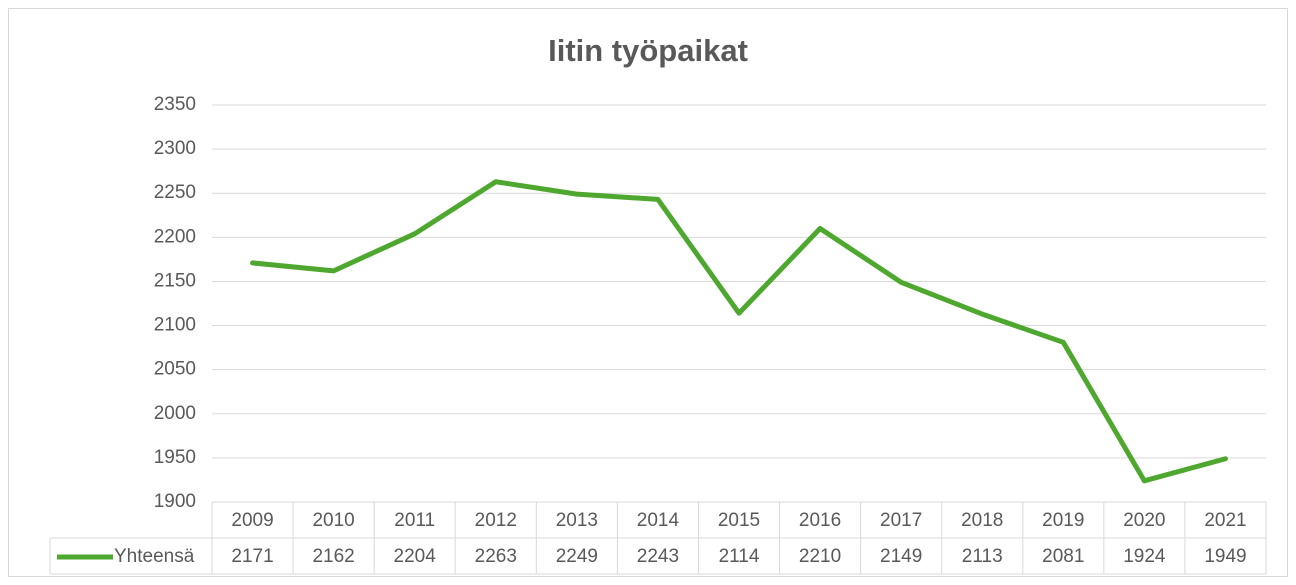  What do you see at coordinates (175, 280) in the screenshot?
I see `y-tick-label: 2150` at bounding box center [175, 280].